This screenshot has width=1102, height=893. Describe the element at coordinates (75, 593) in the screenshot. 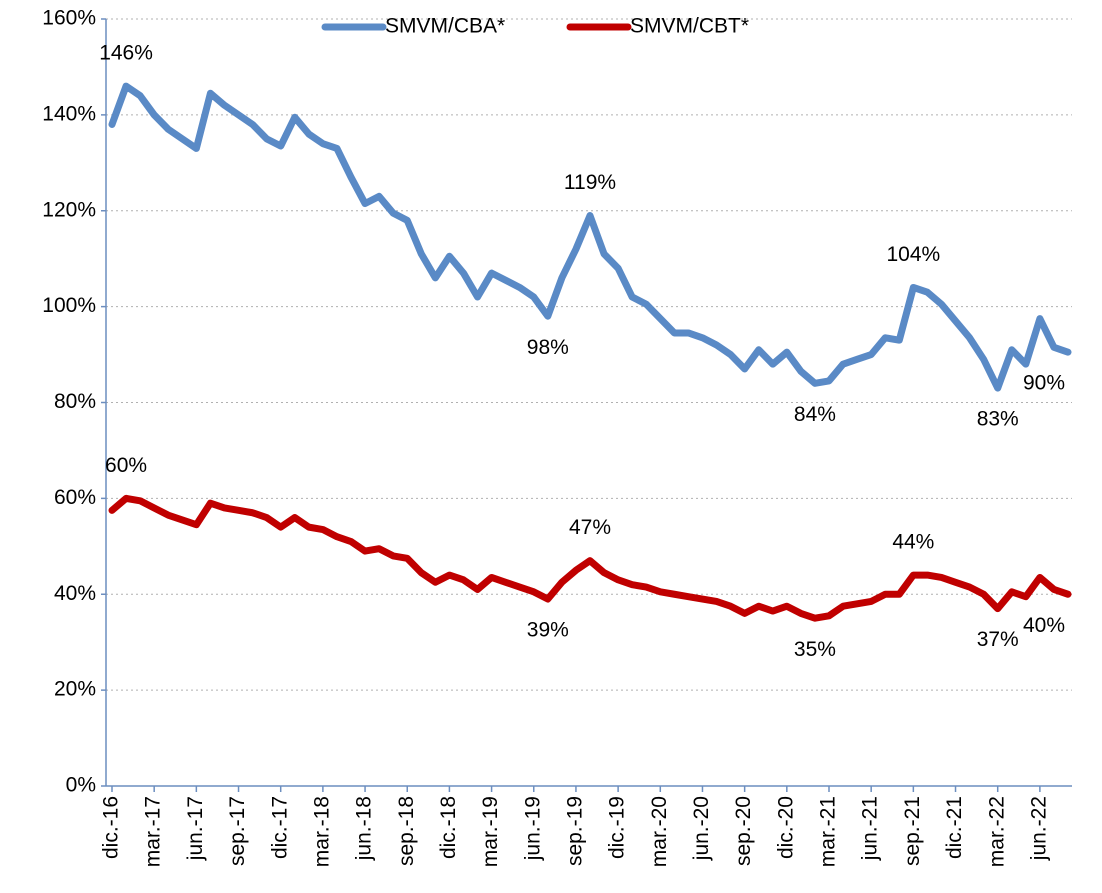

I see `y-tick-label: 40%` at that location.